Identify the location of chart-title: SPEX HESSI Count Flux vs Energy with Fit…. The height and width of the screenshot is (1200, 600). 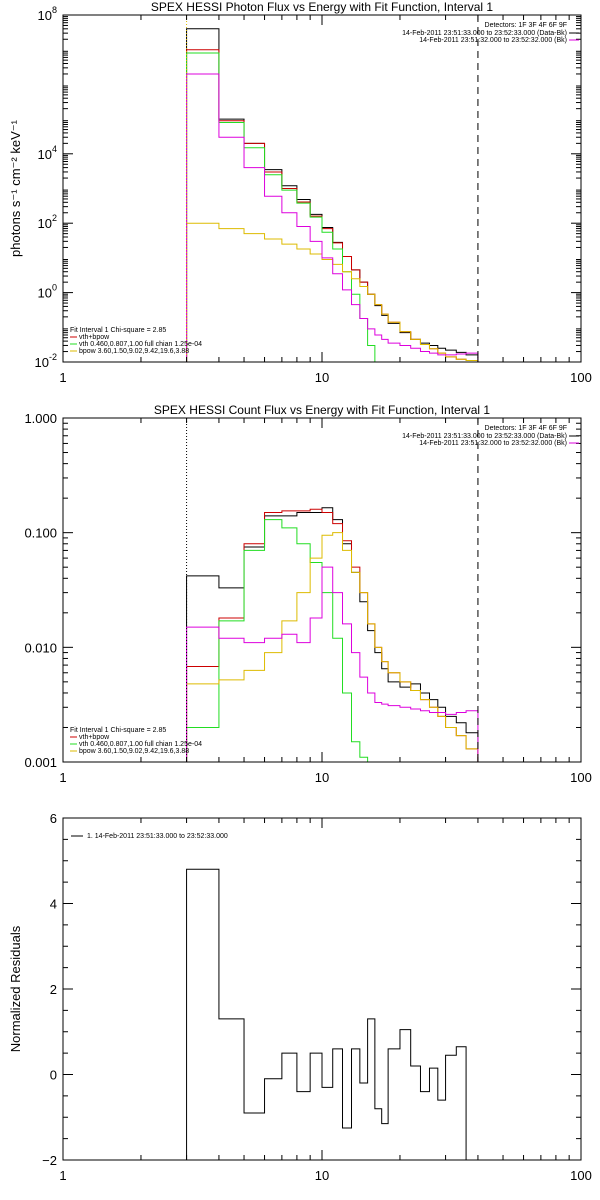
(322, 410).